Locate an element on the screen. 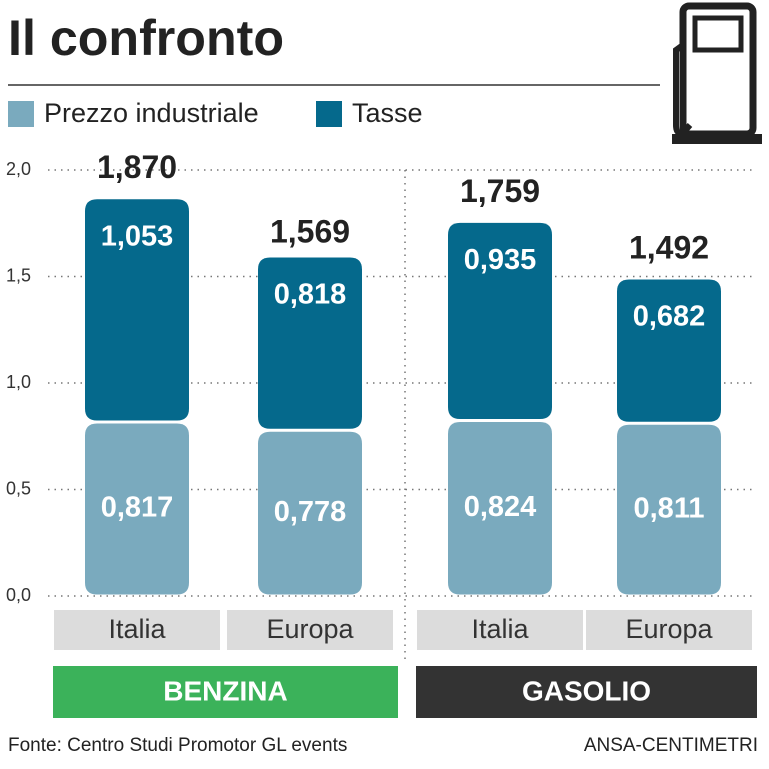 The image size is (769, 769). y-tick-label: 1,0 is located at coordinates (18, 382).